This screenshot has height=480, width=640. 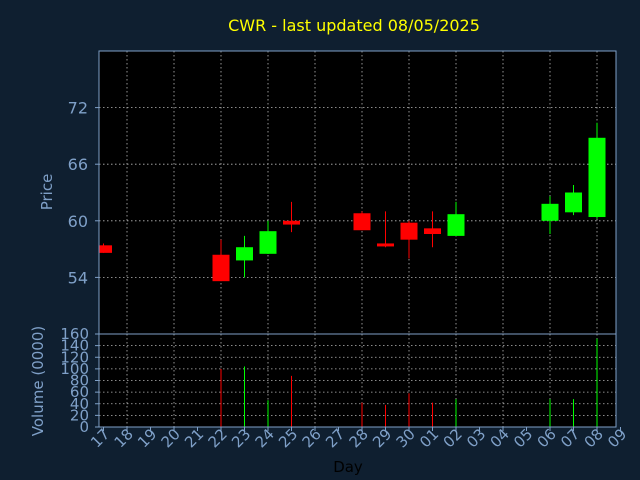 I want to click on volume-tick-label: 140, so click(x=74, y=346).